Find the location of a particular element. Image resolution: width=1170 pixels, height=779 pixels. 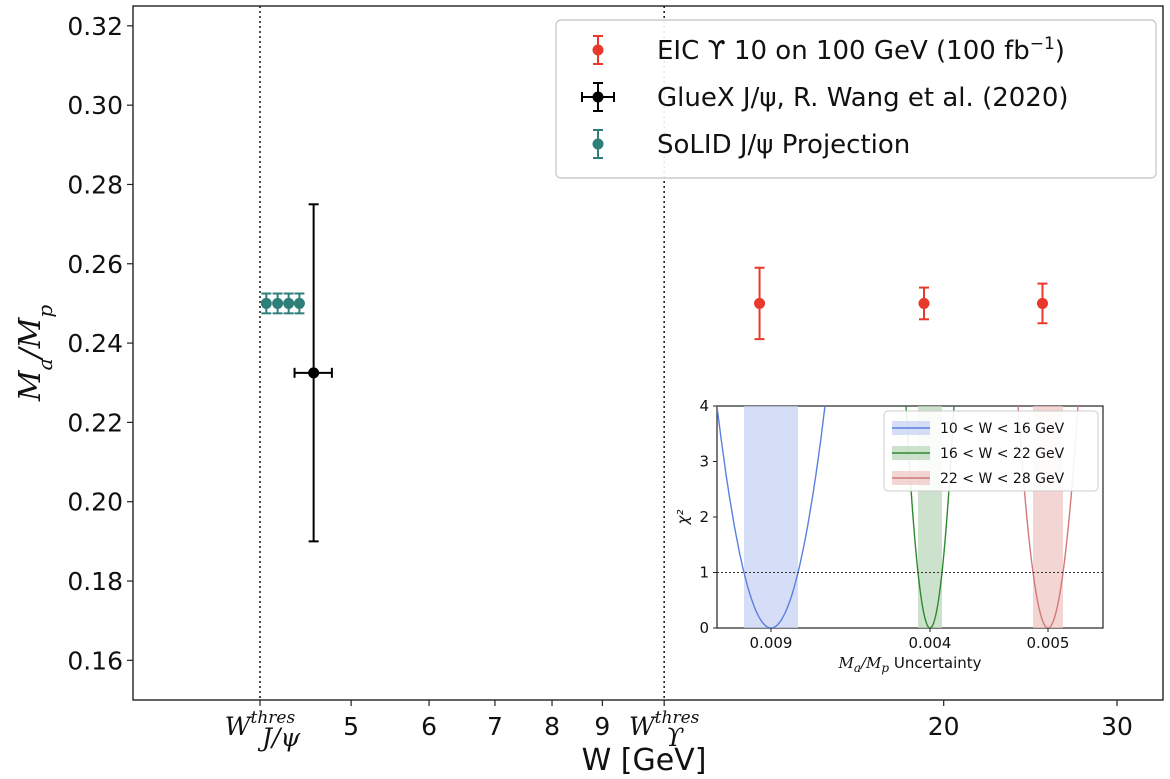

x-tick-label-sub: J/ψ is located at coordinates (278, 737).